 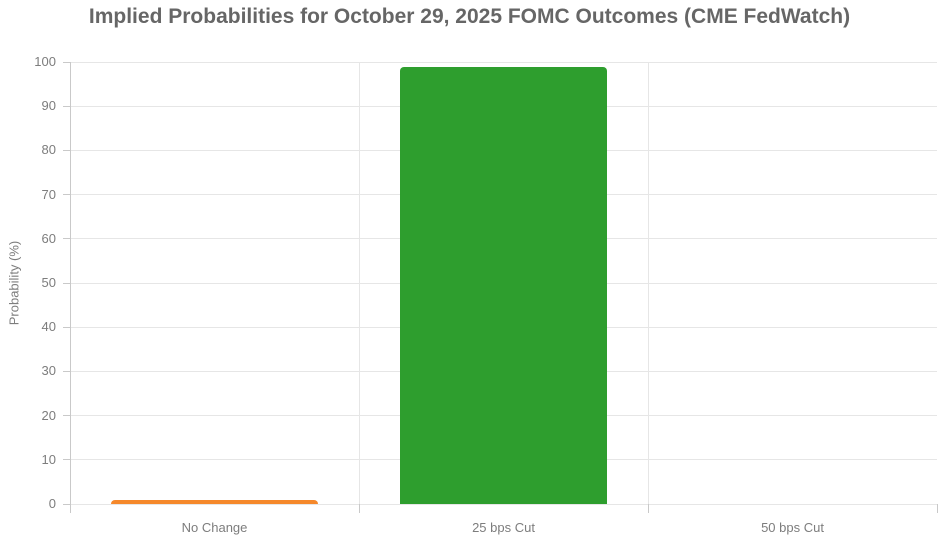 What do you see at coordinates (214, 502) in the screenshot?
I see `bar-no-change` at bounding box center [214, 502].